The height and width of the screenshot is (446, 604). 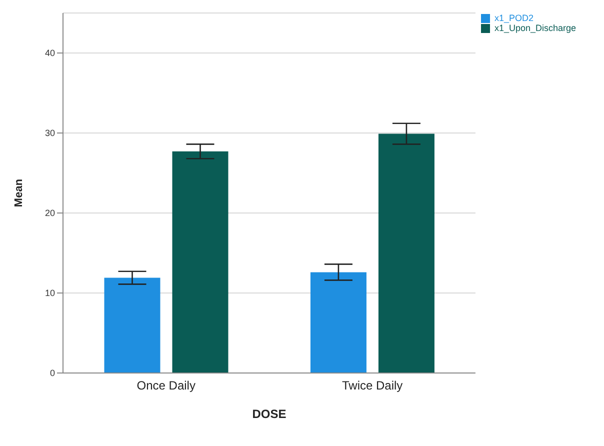 What do you see at coordinates (514, 18) in the screenshot?
I see `legend-label: x1_POD2` at bounding box center [514, 18].